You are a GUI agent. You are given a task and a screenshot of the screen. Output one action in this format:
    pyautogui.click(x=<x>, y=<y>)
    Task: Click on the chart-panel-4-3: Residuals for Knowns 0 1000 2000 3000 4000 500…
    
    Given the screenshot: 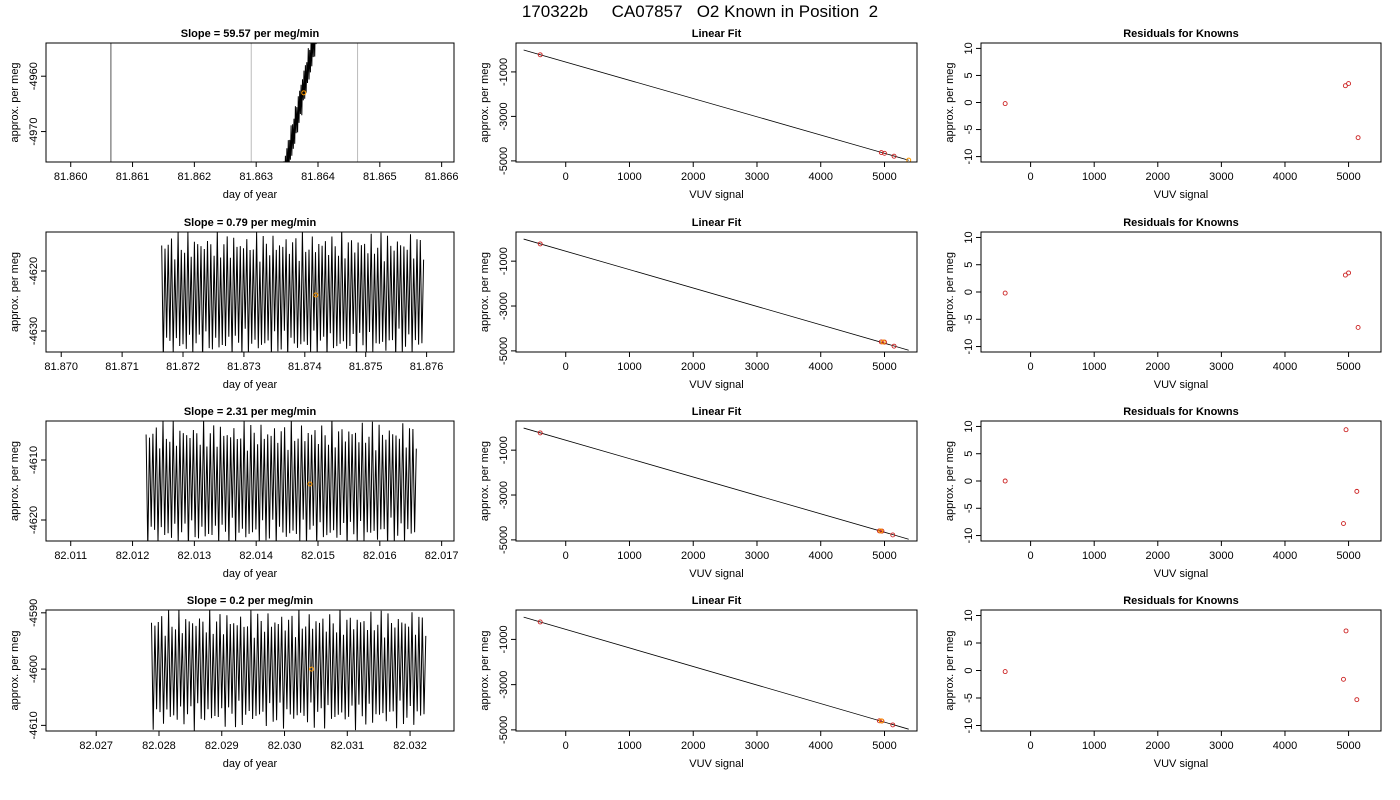 What is the action you would take?
    pyautogui.click(x=1163, y=682)
    